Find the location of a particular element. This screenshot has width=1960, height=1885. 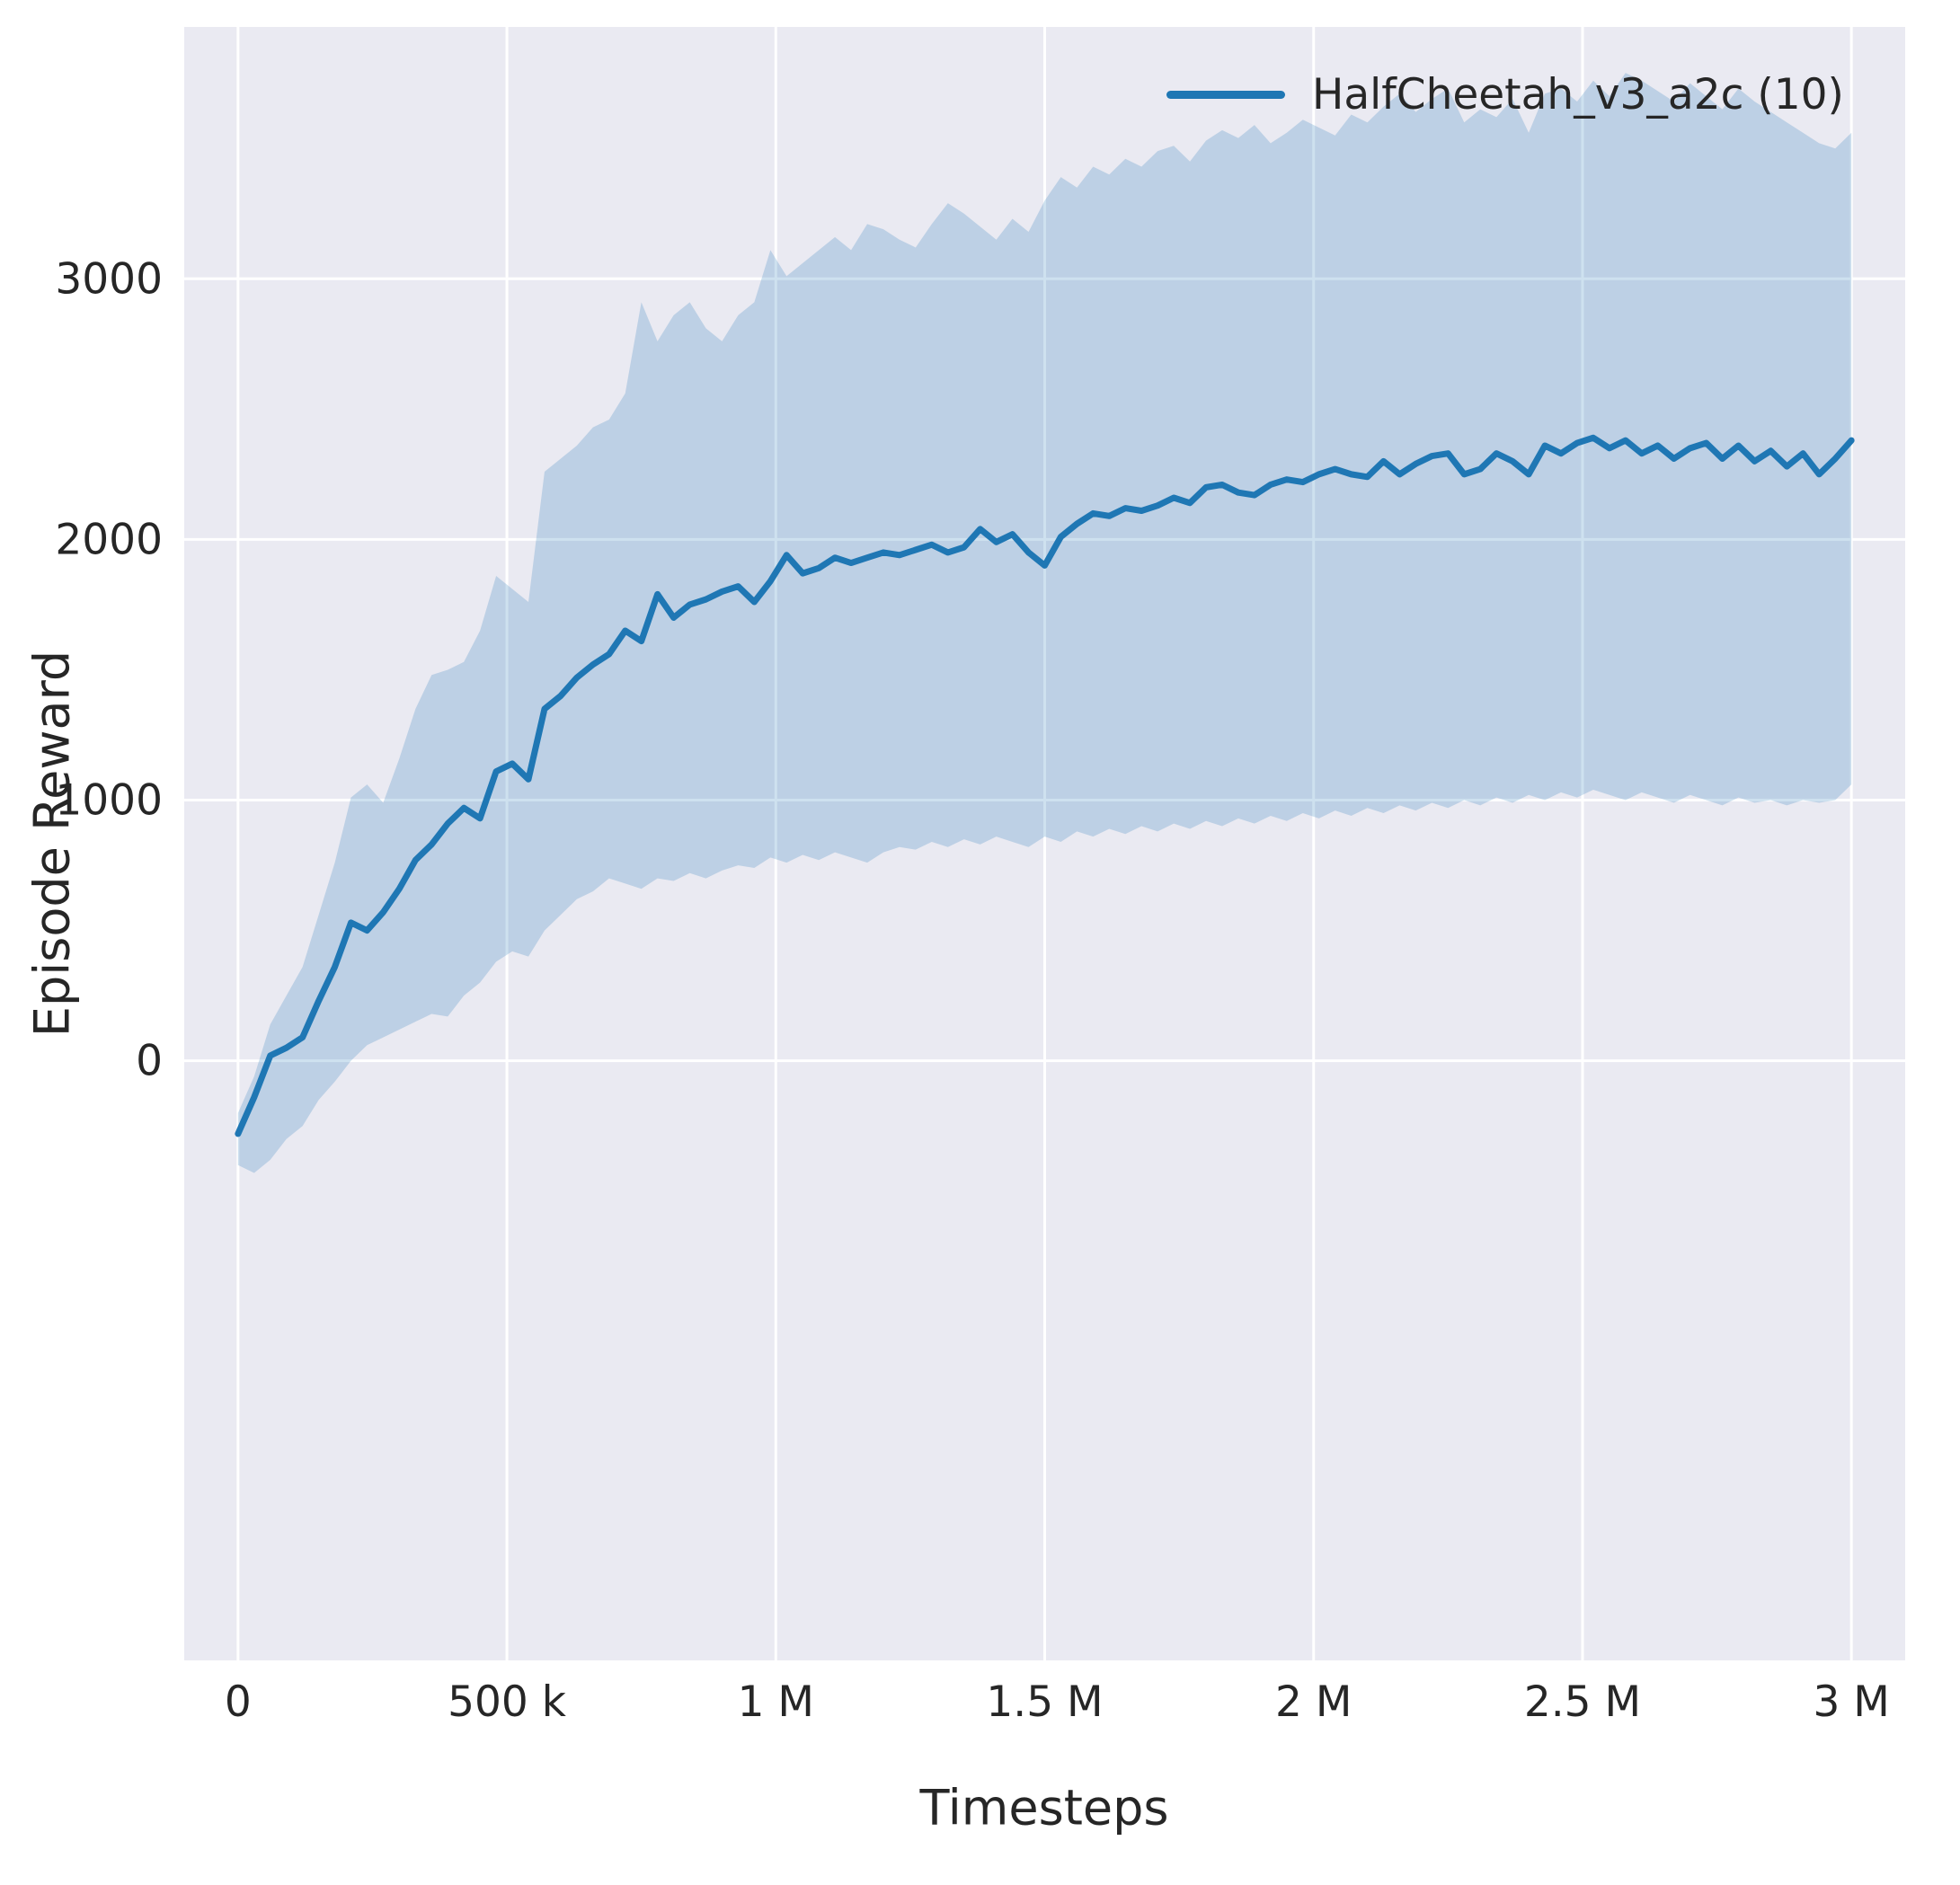

x-axis-label: Timesteps is located at coordinates (1044, 1807).